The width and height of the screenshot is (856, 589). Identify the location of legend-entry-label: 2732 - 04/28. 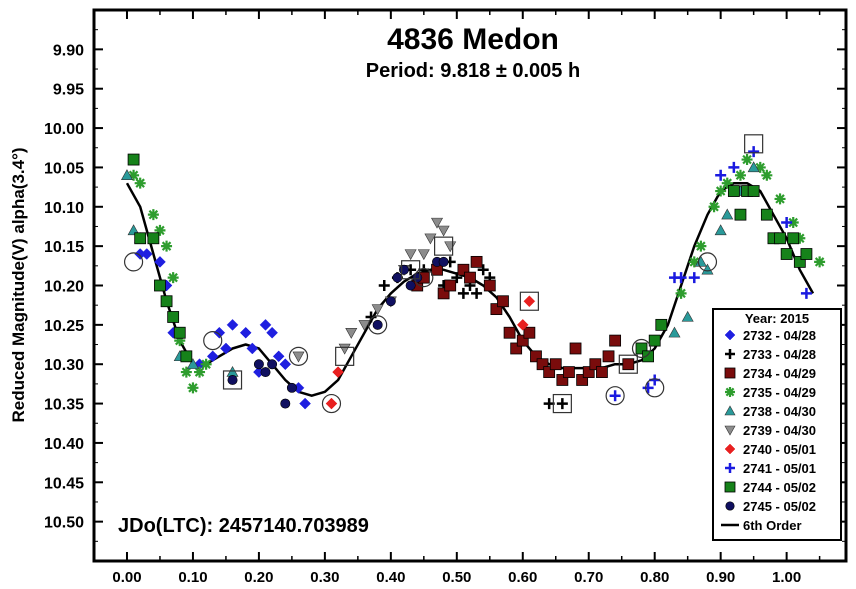
(779, 335).